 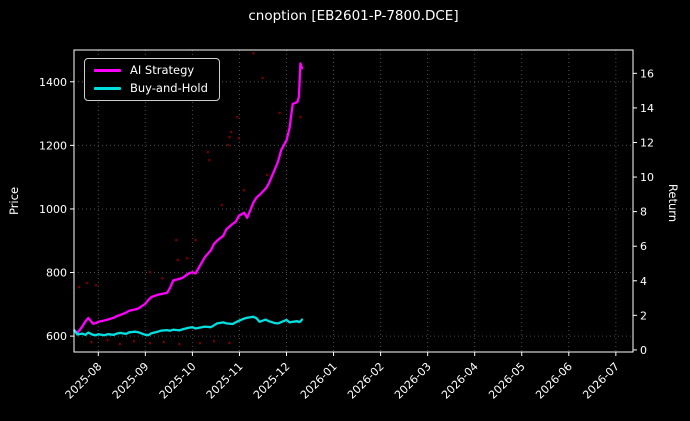 I want to click on chart-title: cnoption [EB2601-P-7800.DCE], so click(x=353, y=16).